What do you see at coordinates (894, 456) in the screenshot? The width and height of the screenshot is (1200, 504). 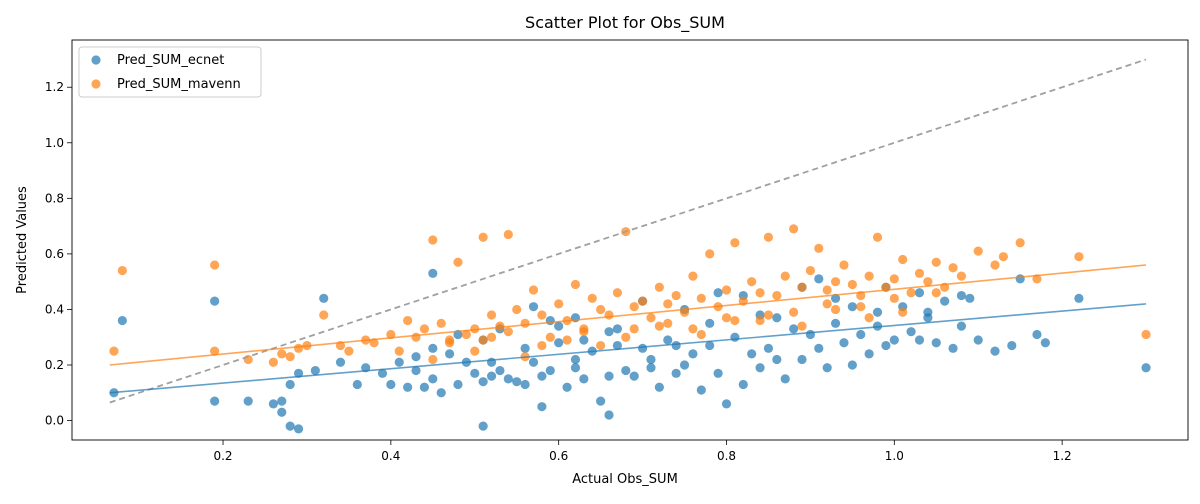 I see `x-tick-label: 1.0` at bounding box center [894, 456].